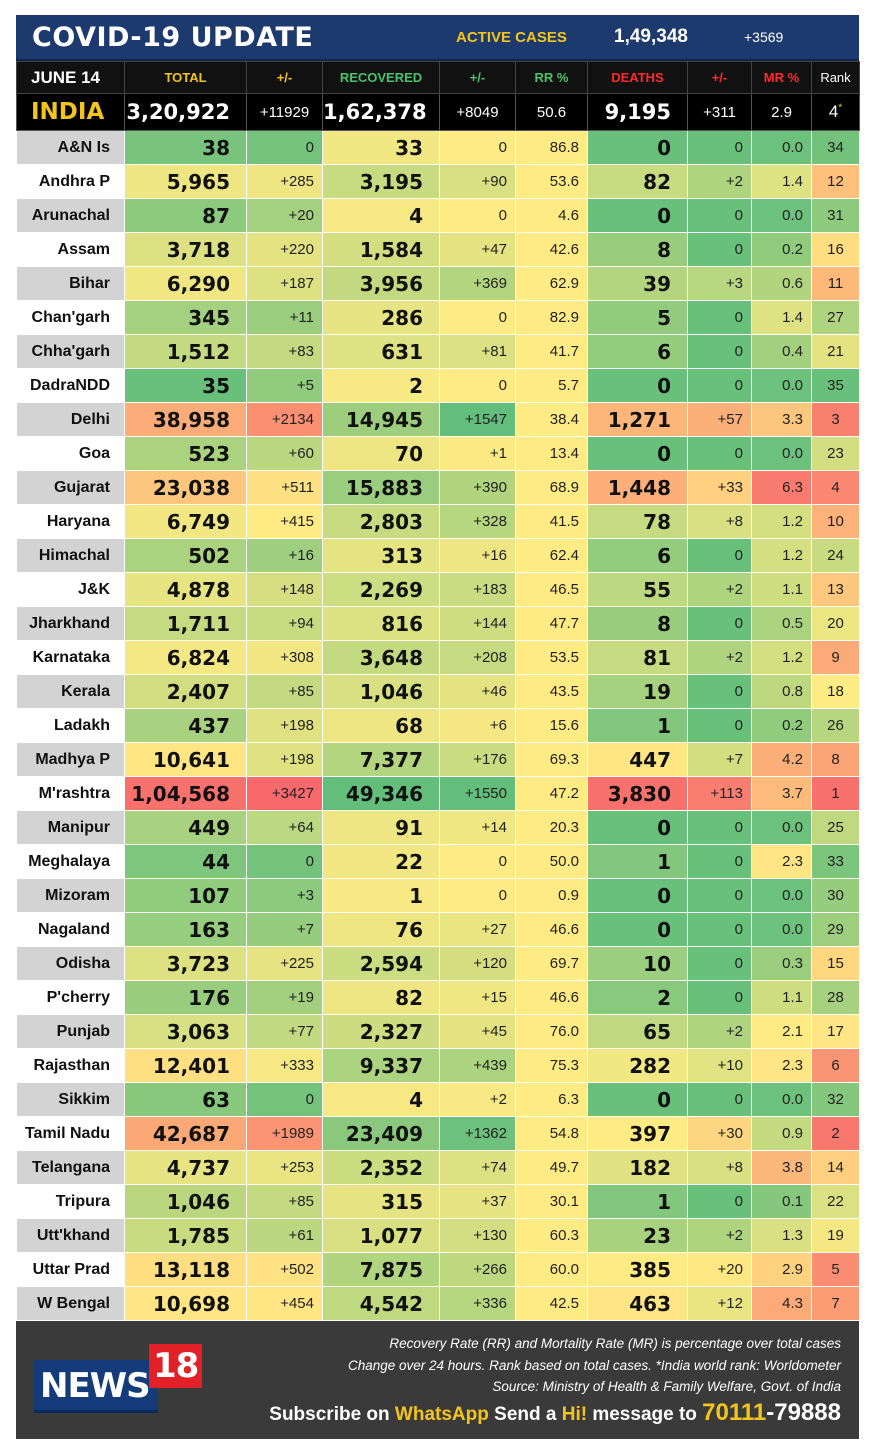 Image resolution: width=875 pixels, height=1456 pixels. What do you see at coordinates (438, 861) in the screenshot?
I see `table-row: Meghalaya 44 0 22 0 50.0 1 0 2.3 33` at bounding box center [438, 861].